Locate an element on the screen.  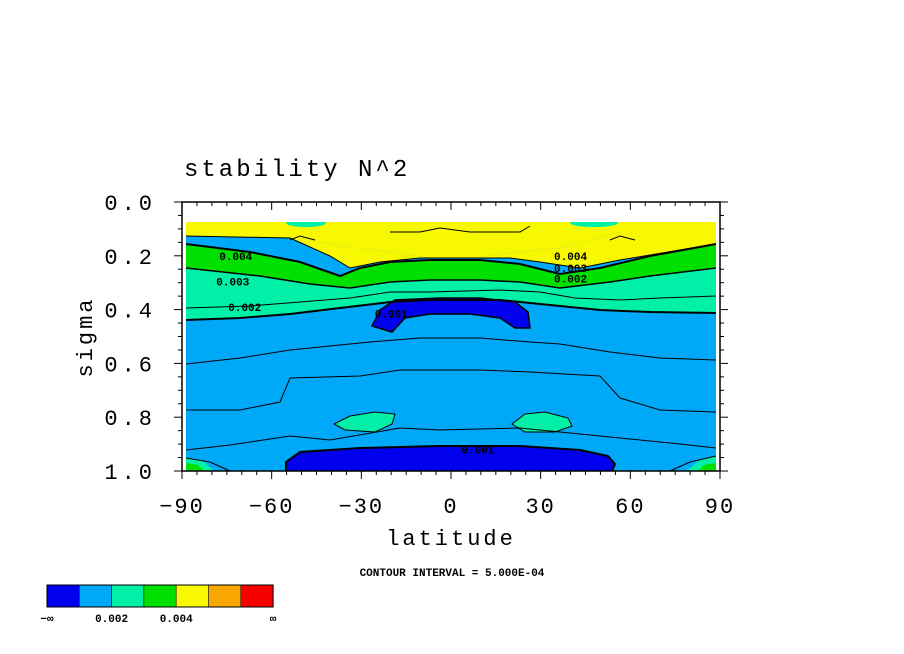
fill-yellow-top is located at coordinates (451, 240).